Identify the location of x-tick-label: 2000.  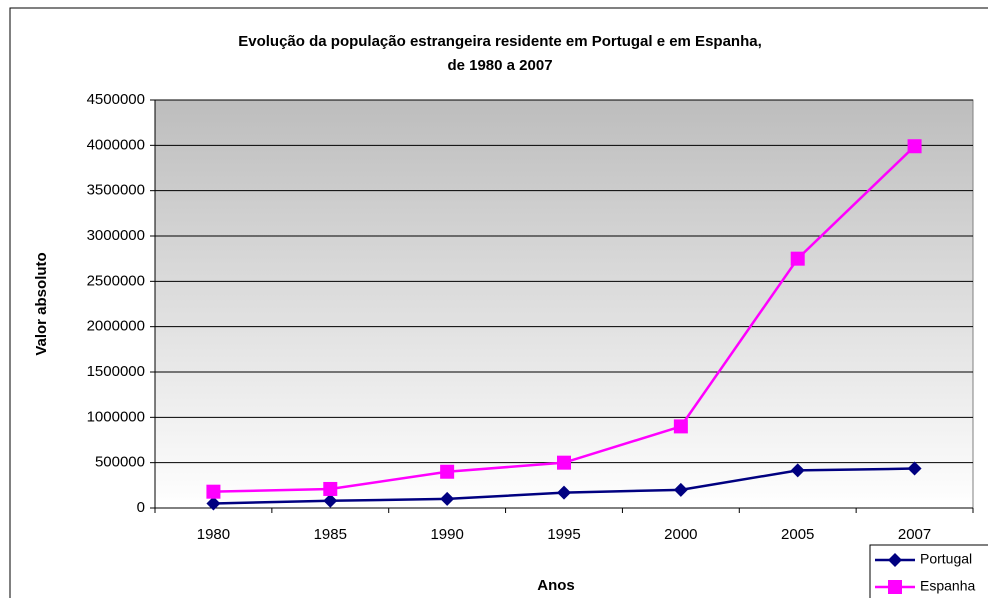
(680, 534).